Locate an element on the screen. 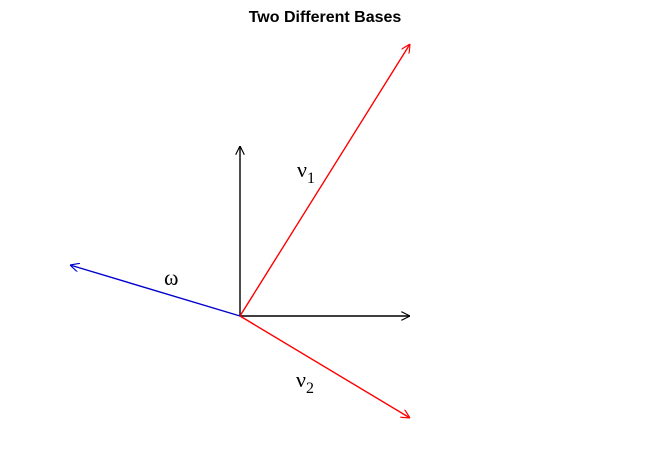  vector-w-arrow is located at coordinates (155, 291).